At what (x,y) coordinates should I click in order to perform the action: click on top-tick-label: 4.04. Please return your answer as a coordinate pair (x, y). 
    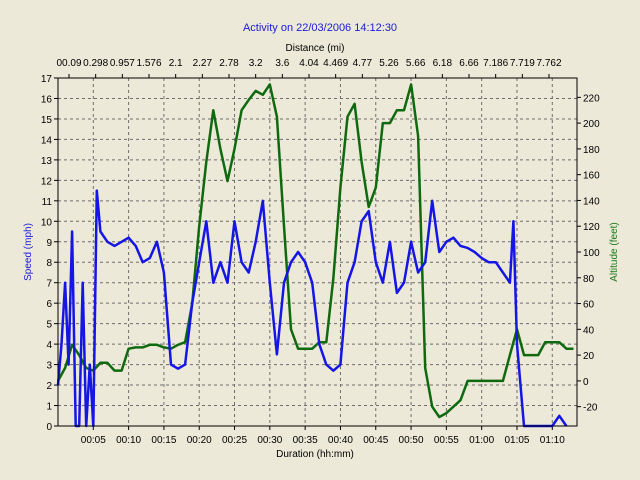
    Looking at the image, I should click on (309, 63).